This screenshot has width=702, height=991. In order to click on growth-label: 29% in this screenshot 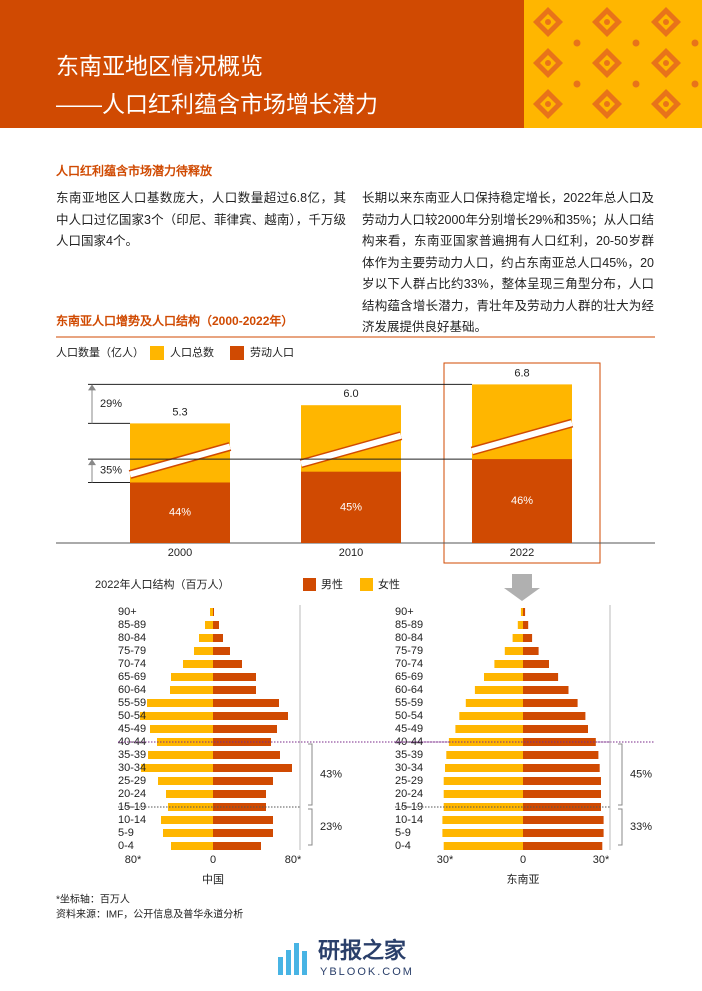, I will do `click(111, 404)`.